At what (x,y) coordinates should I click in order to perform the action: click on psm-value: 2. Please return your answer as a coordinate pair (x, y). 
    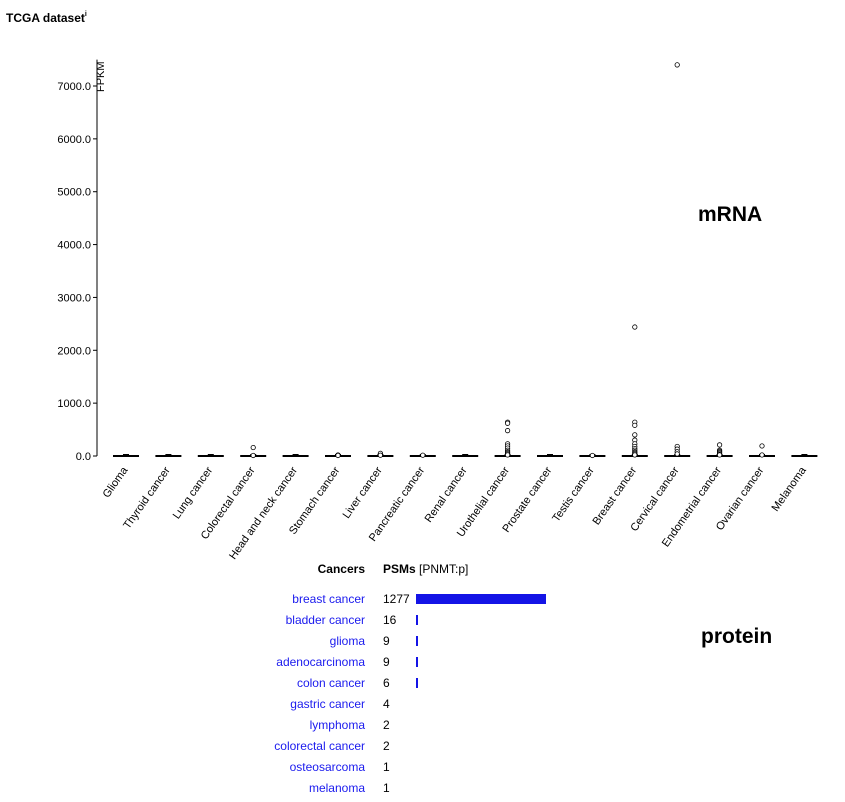
    Looking at the image, I should click on (386, 725).